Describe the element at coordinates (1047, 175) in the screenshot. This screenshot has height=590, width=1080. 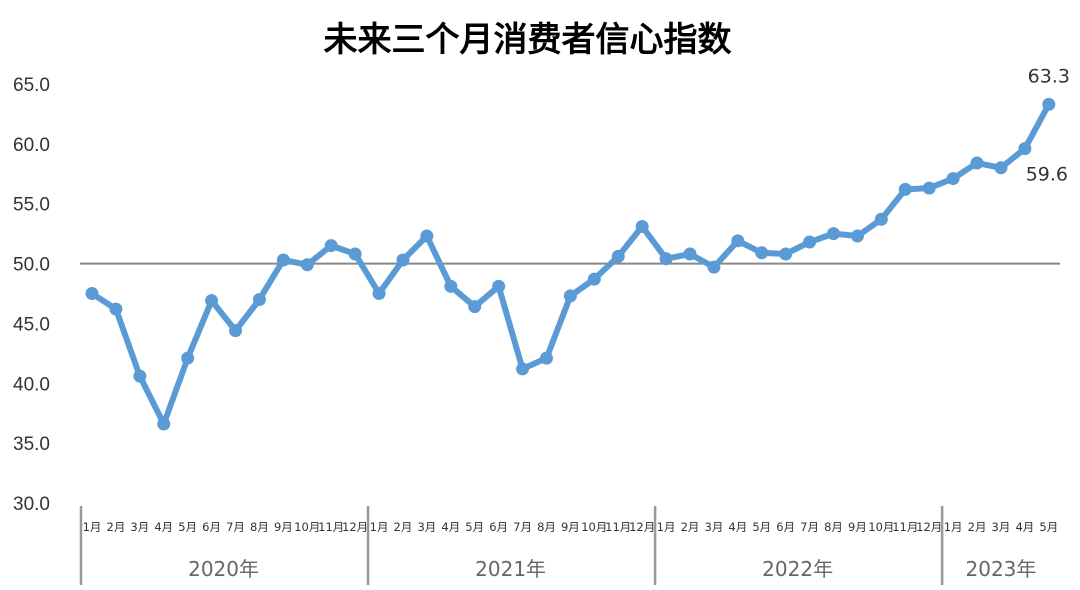
I see `data-label: 59.6` at that location.